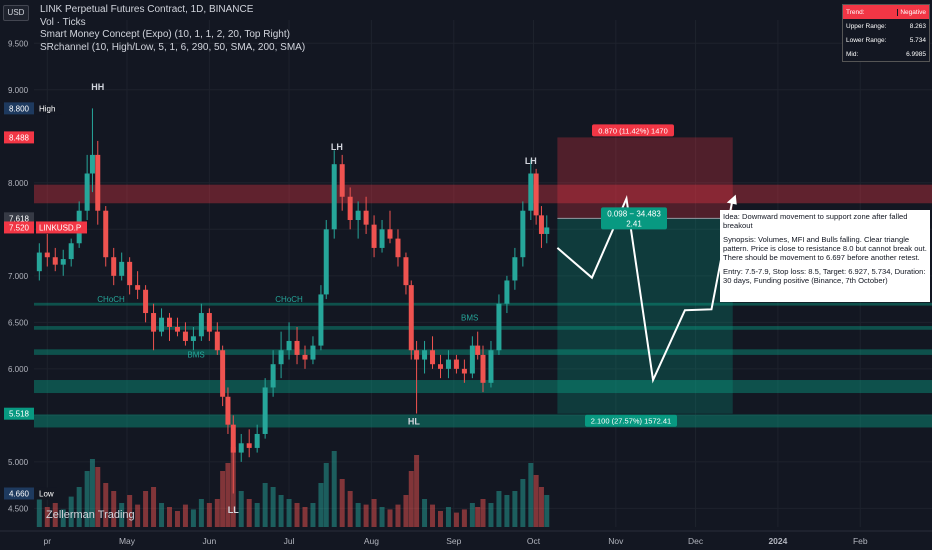 This screenshot has width=932, height=550. Describe the element at coordinates (866, 26) in the screenshot. I see `upper-range-key: Upper Range:` at that location.